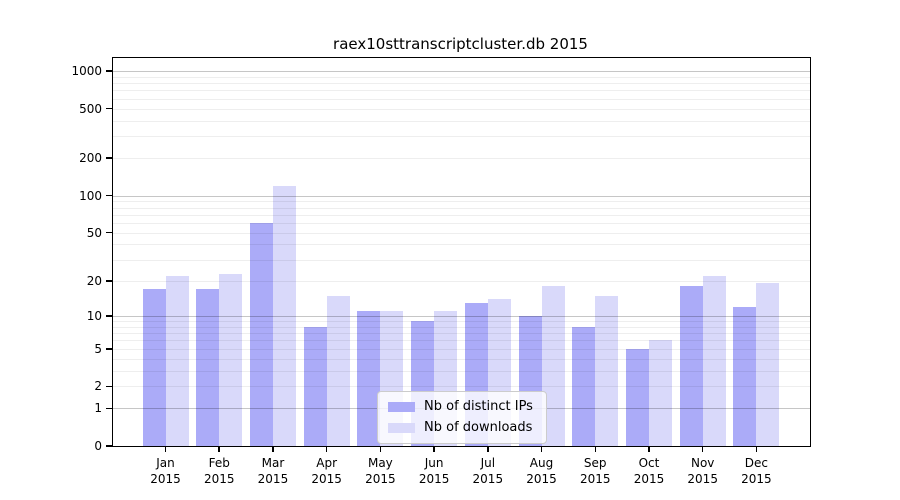  What do you see at coordinates (595, 471) in the screenshot?
I see `x-axis-tick-label: Sep 2015` at bounding box center [595, 471].